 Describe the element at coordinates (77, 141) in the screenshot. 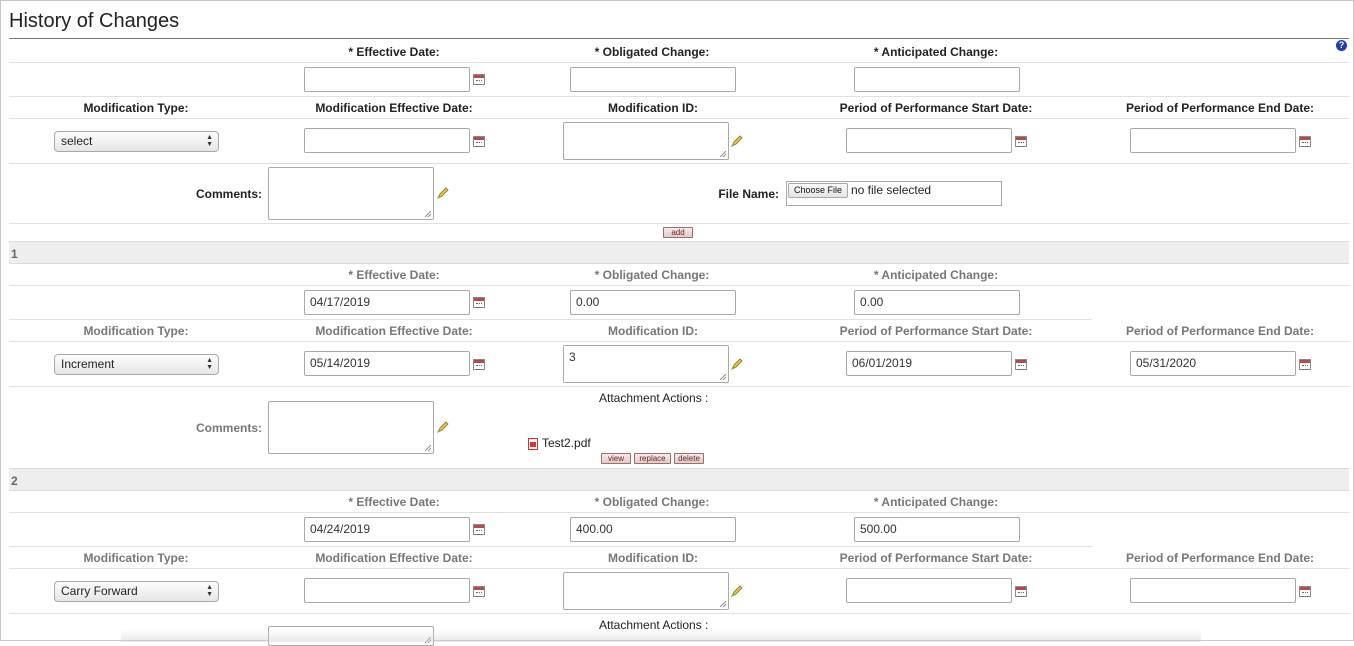

I see `selected-value: select` at that location.